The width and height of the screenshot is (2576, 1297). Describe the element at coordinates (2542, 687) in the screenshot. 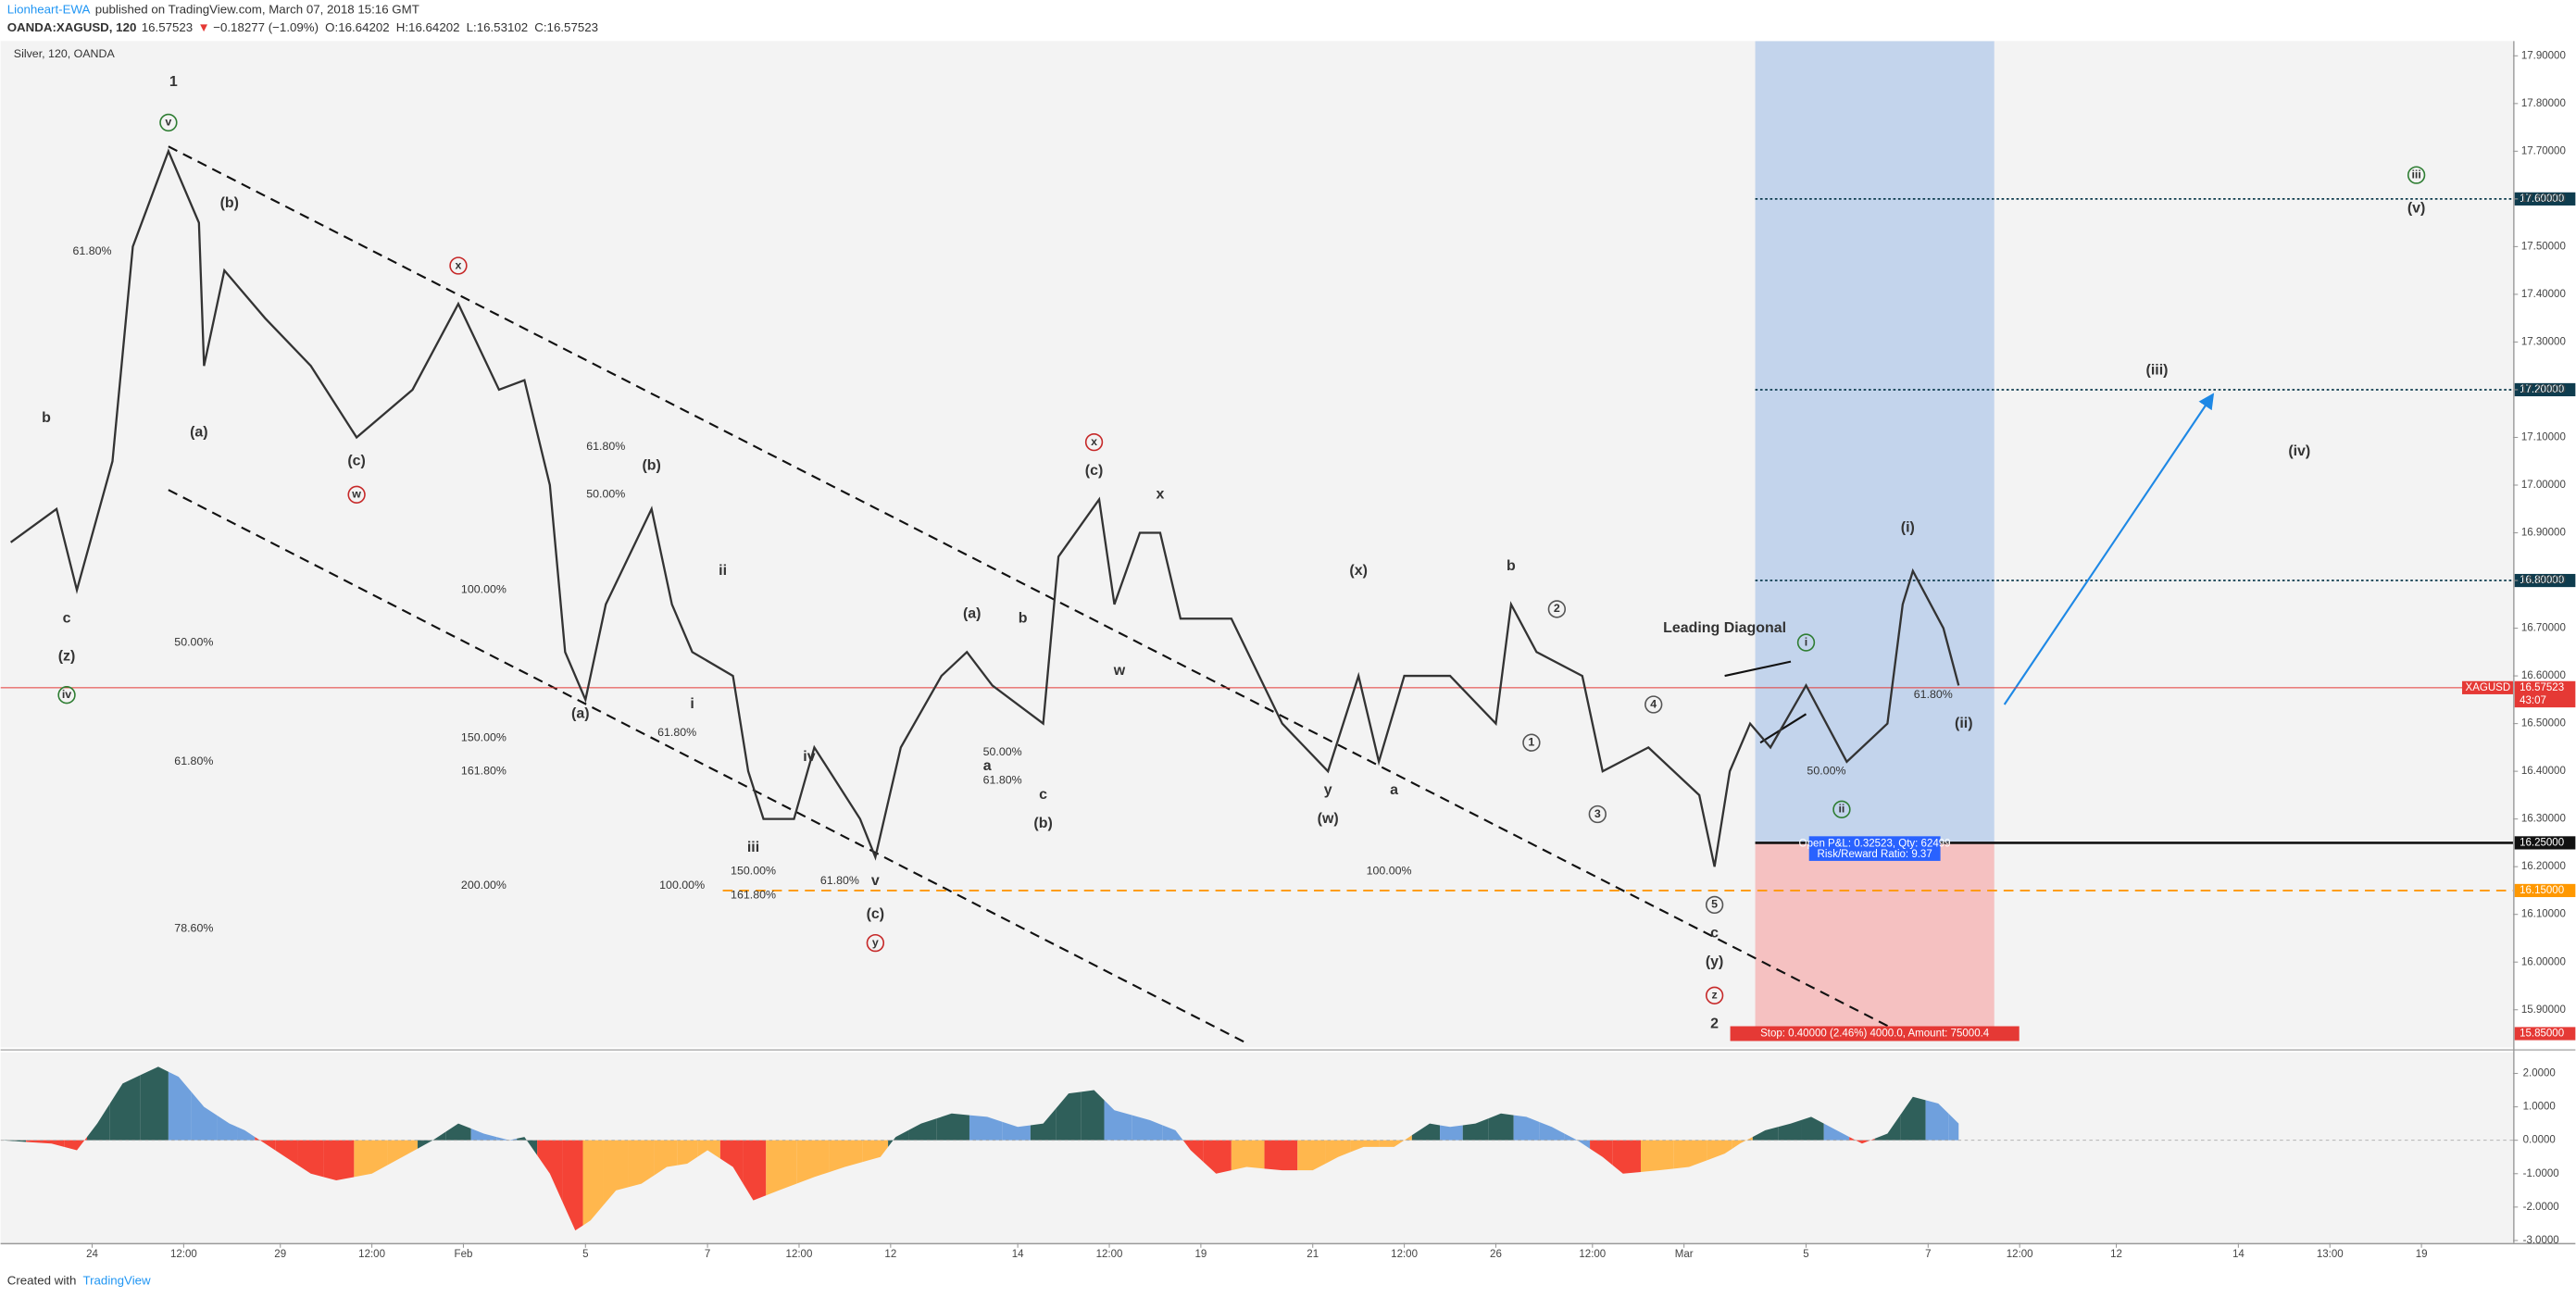

I see `last-price: 16.57523` at that location.